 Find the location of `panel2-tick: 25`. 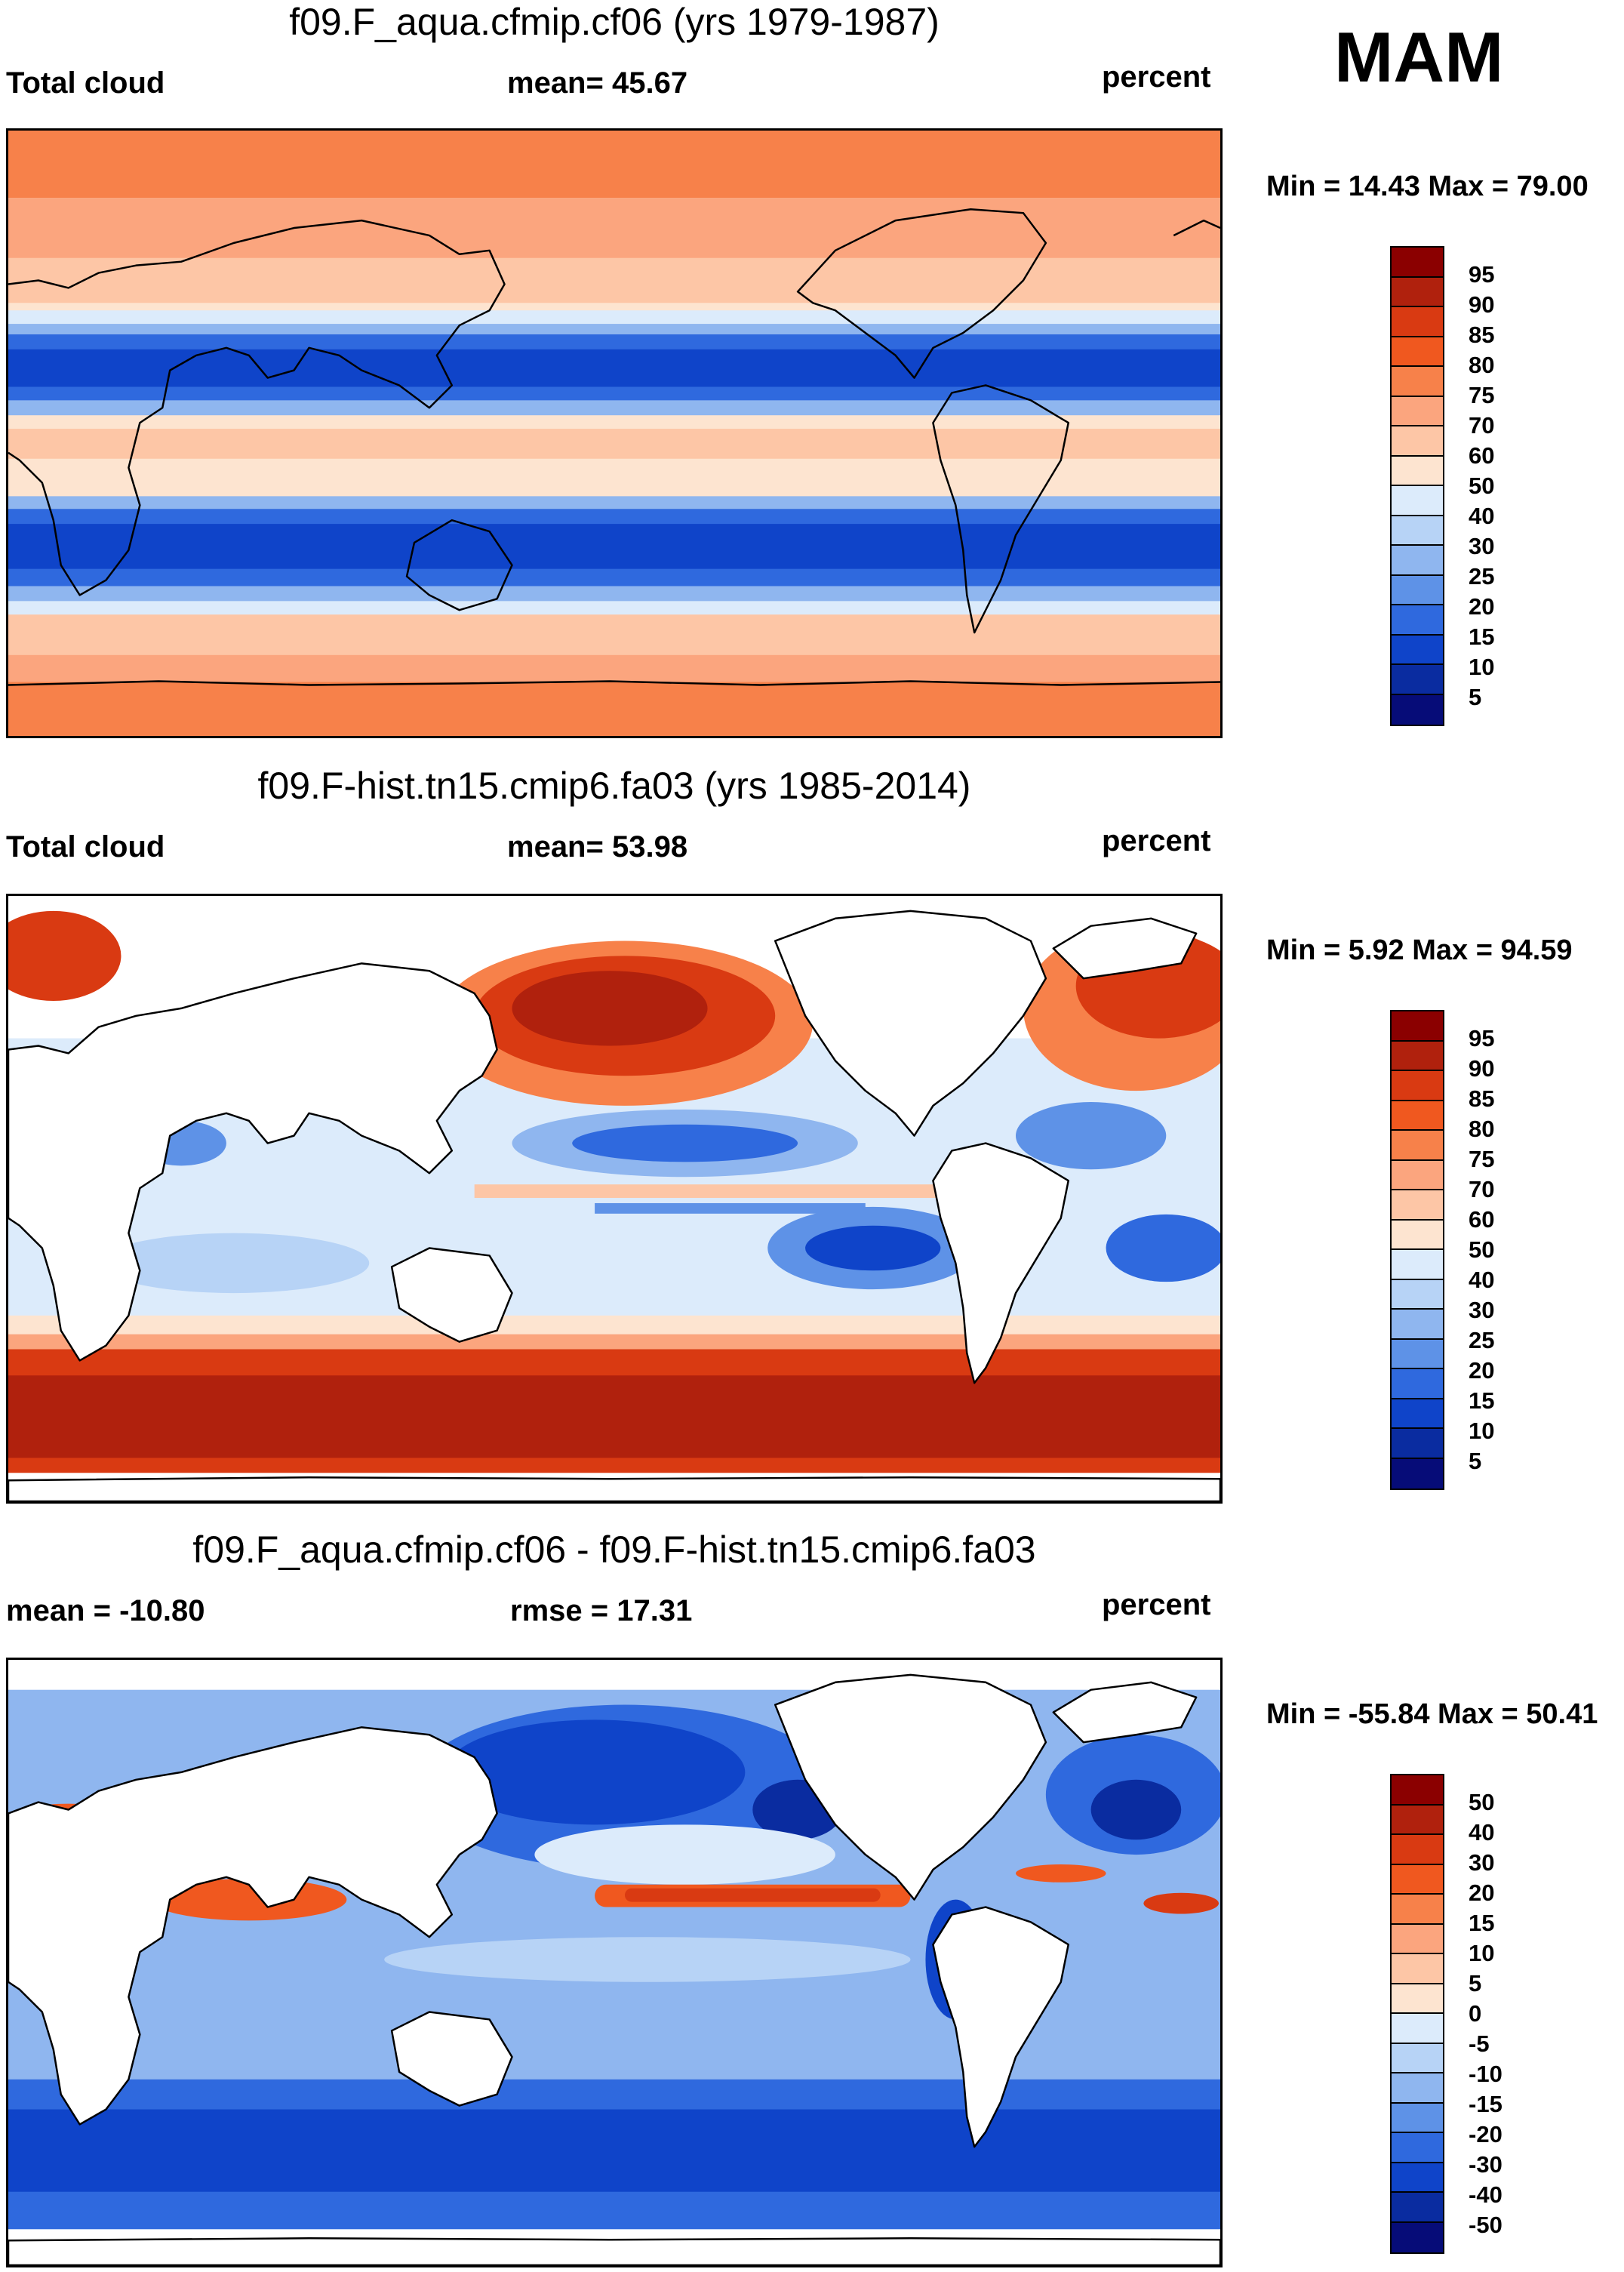

panel2-tick: 25 is located at coordinates (1482, 1340).